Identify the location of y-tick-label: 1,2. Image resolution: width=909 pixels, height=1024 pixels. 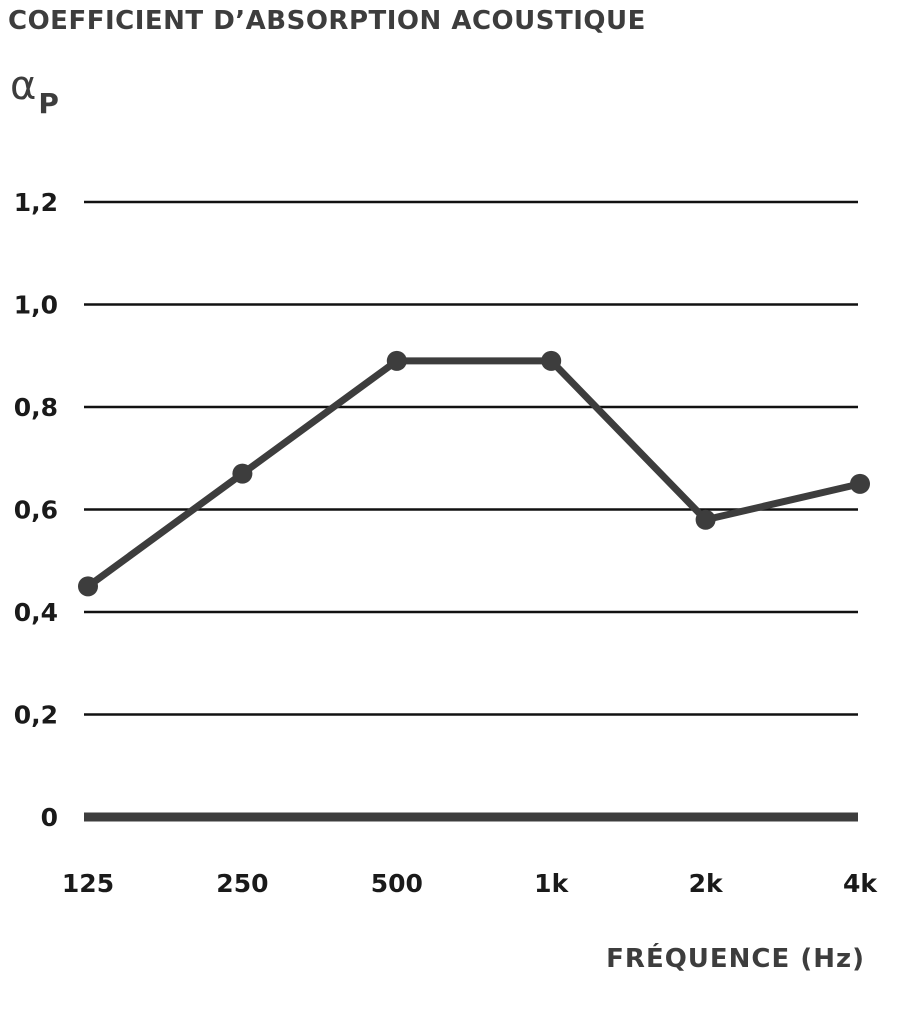
(36, 202).